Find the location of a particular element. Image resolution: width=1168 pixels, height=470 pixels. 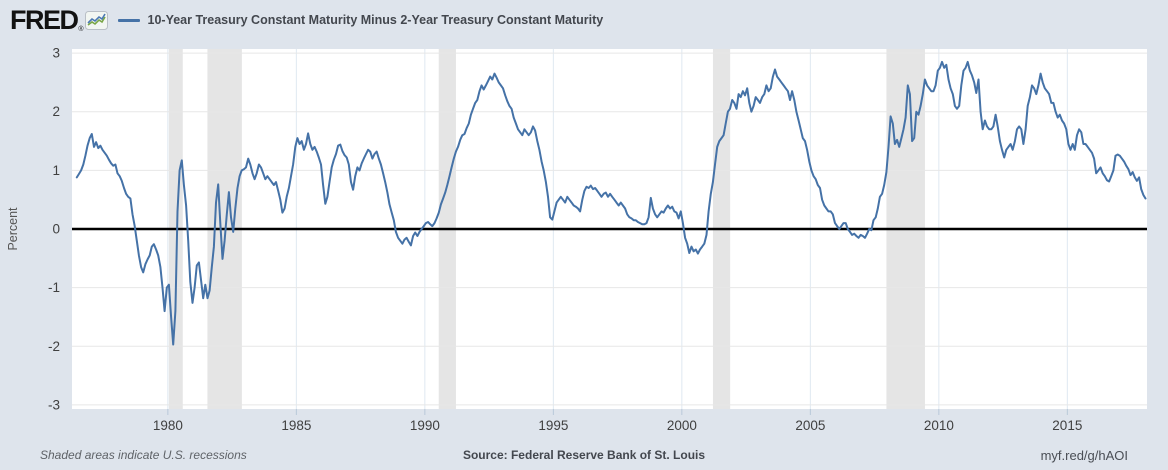

fred-logo: FRED ® is located at coordinates (47, 19).